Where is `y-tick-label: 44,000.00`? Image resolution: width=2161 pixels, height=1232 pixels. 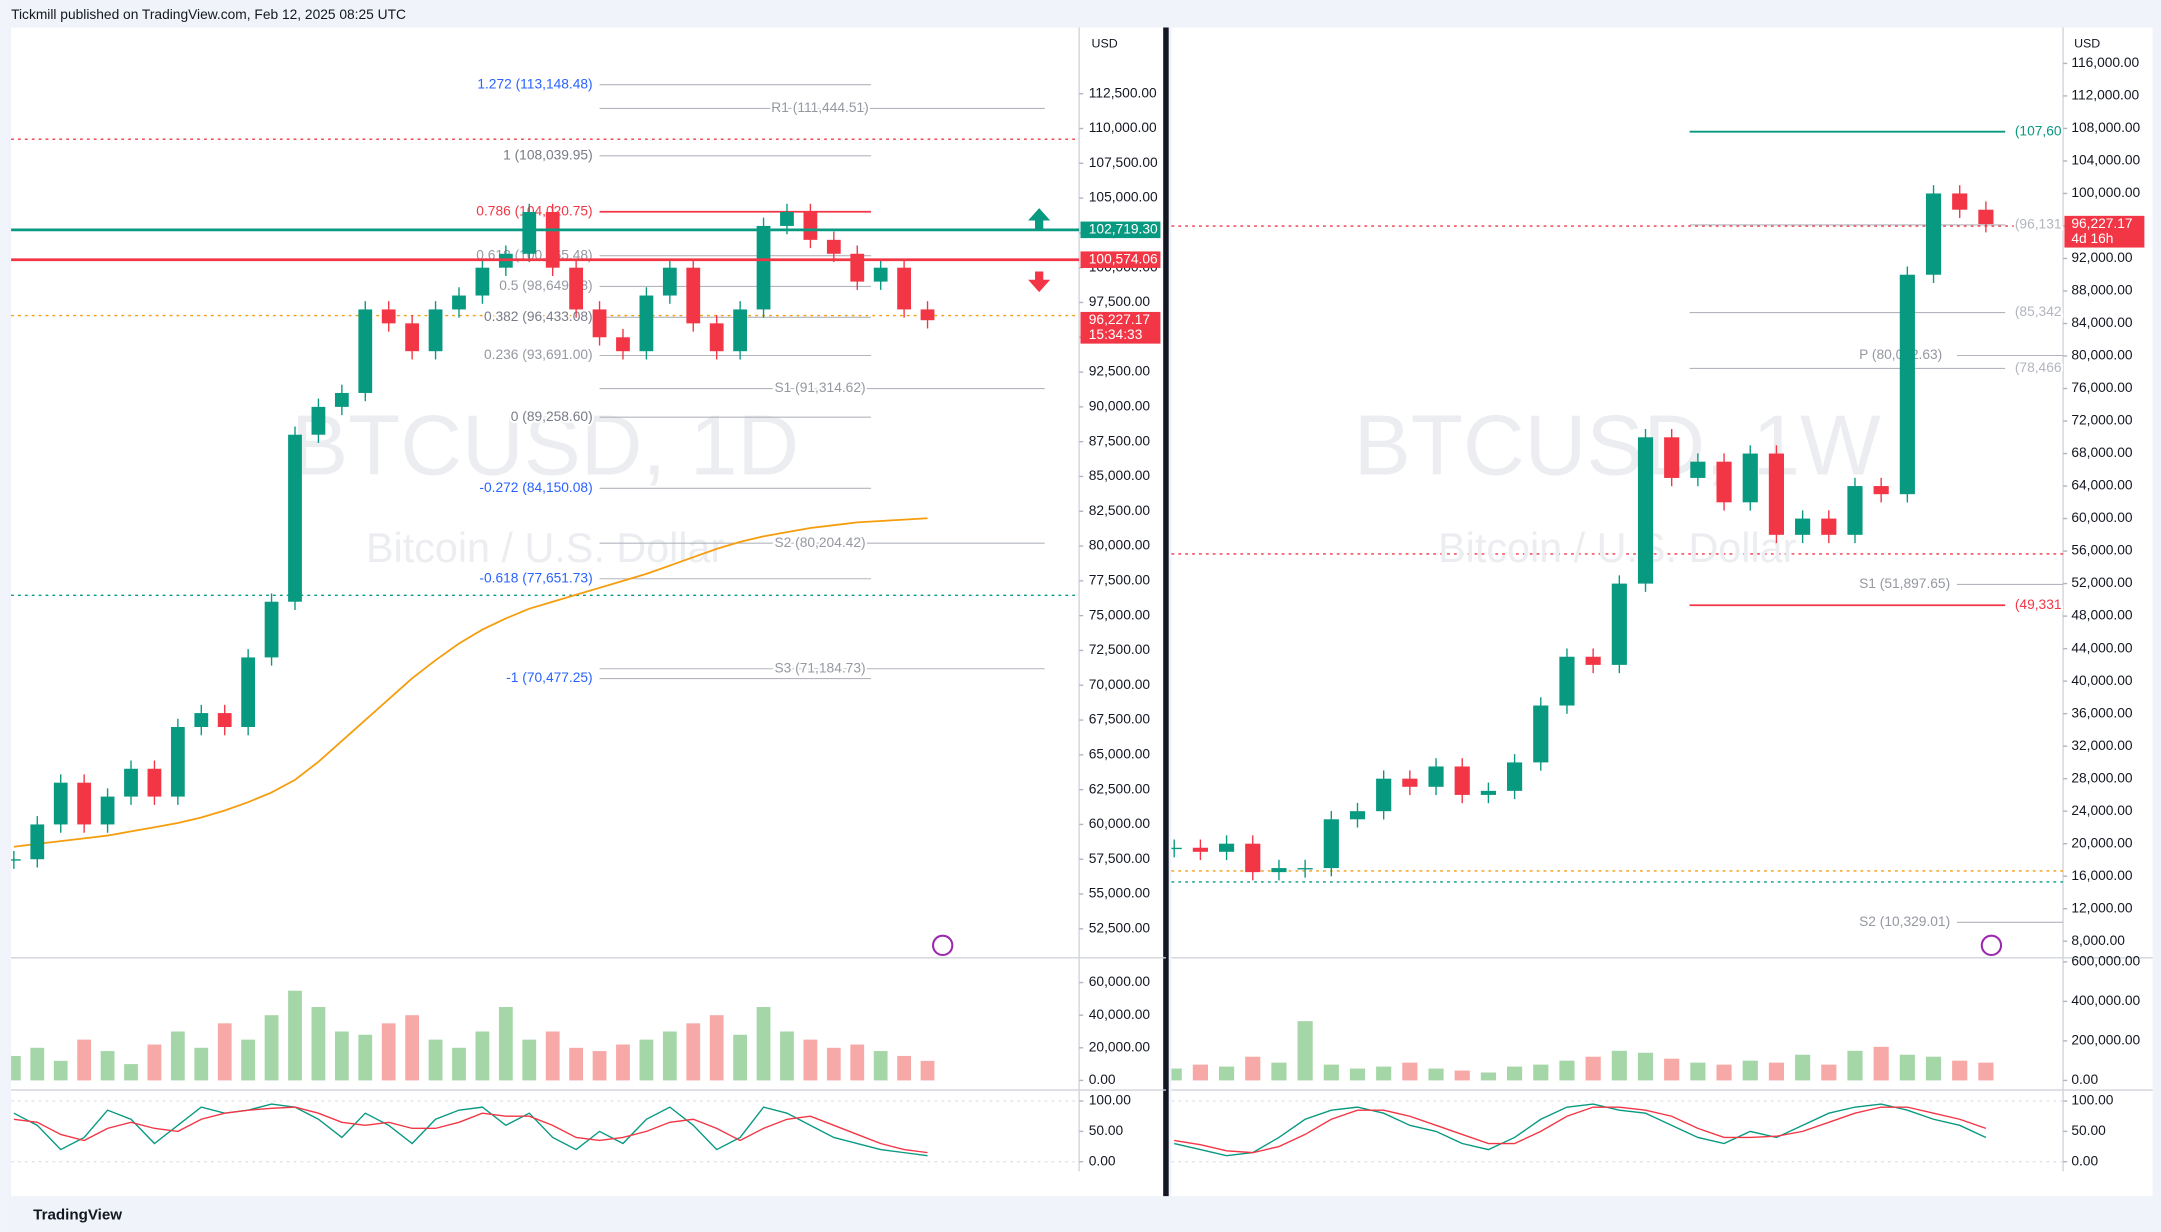 y-tick-label: 44,000.00 is located at coordinates (2102, 647).